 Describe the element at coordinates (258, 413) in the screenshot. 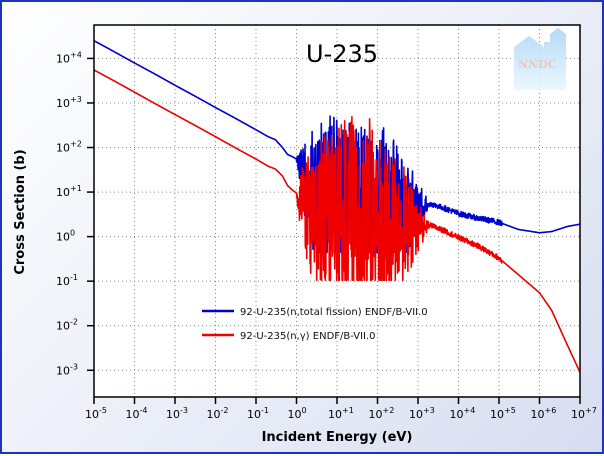

I see `x-tick-label: 10⁻¹` at that location.